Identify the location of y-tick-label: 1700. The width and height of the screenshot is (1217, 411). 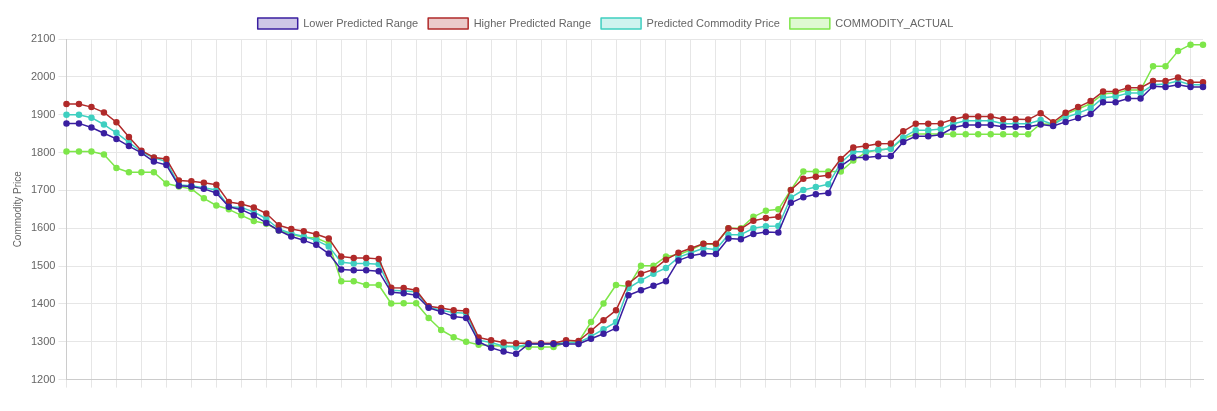
(43, 189).